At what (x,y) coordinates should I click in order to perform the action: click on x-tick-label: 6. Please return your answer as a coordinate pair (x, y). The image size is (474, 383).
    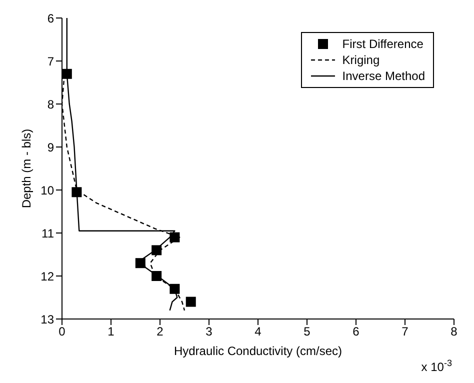
    Looking at the image, I should click on (356, 331).